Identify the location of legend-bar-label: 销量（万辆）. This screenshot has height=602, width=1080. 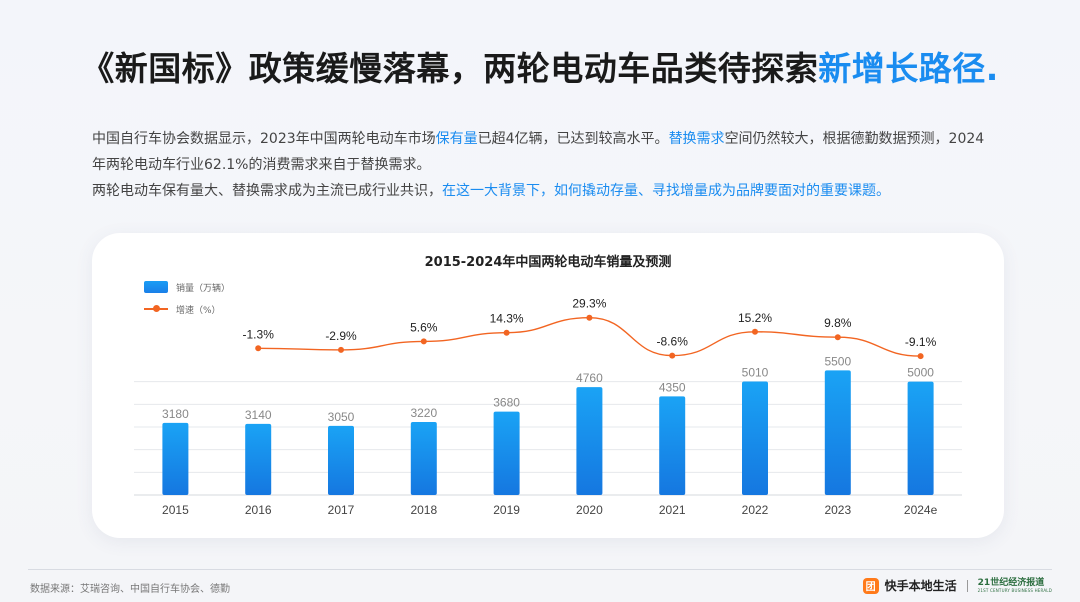
(203, 288).